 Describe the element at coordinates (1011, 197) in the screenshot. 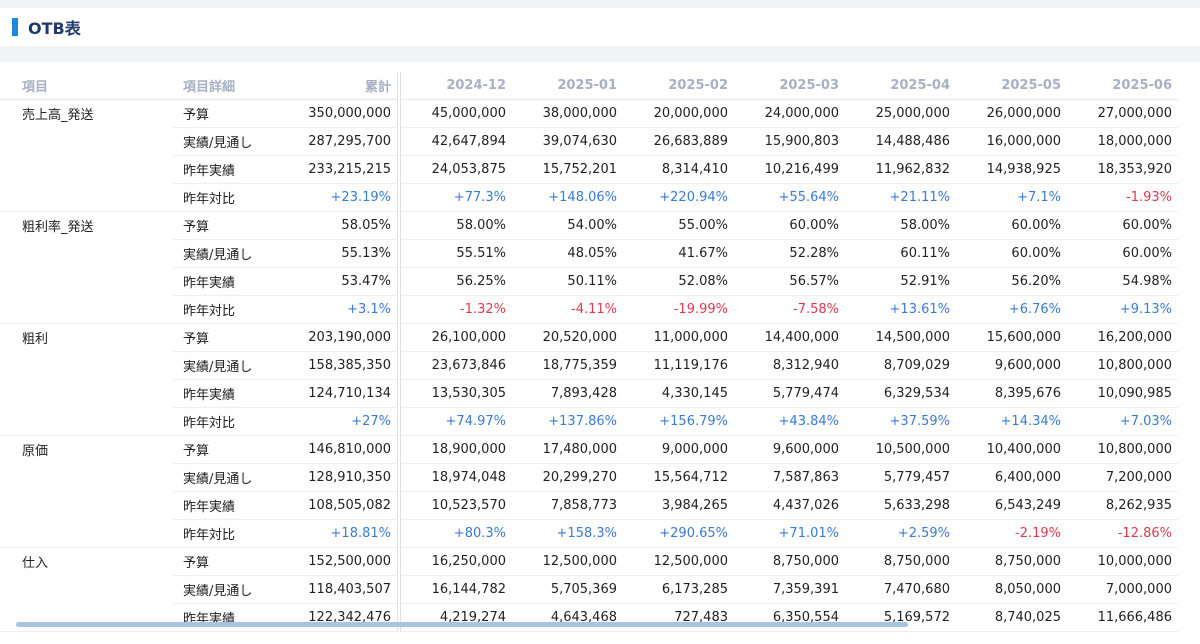

I see `cell-value: +7.1%` at that location.